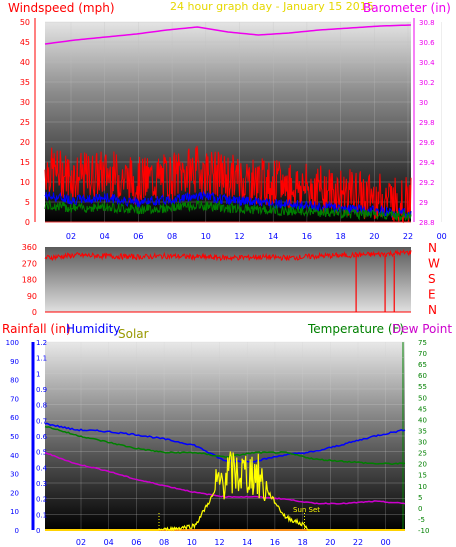  I want to click on wind-x-tick-label: 04, so click(105, 236).